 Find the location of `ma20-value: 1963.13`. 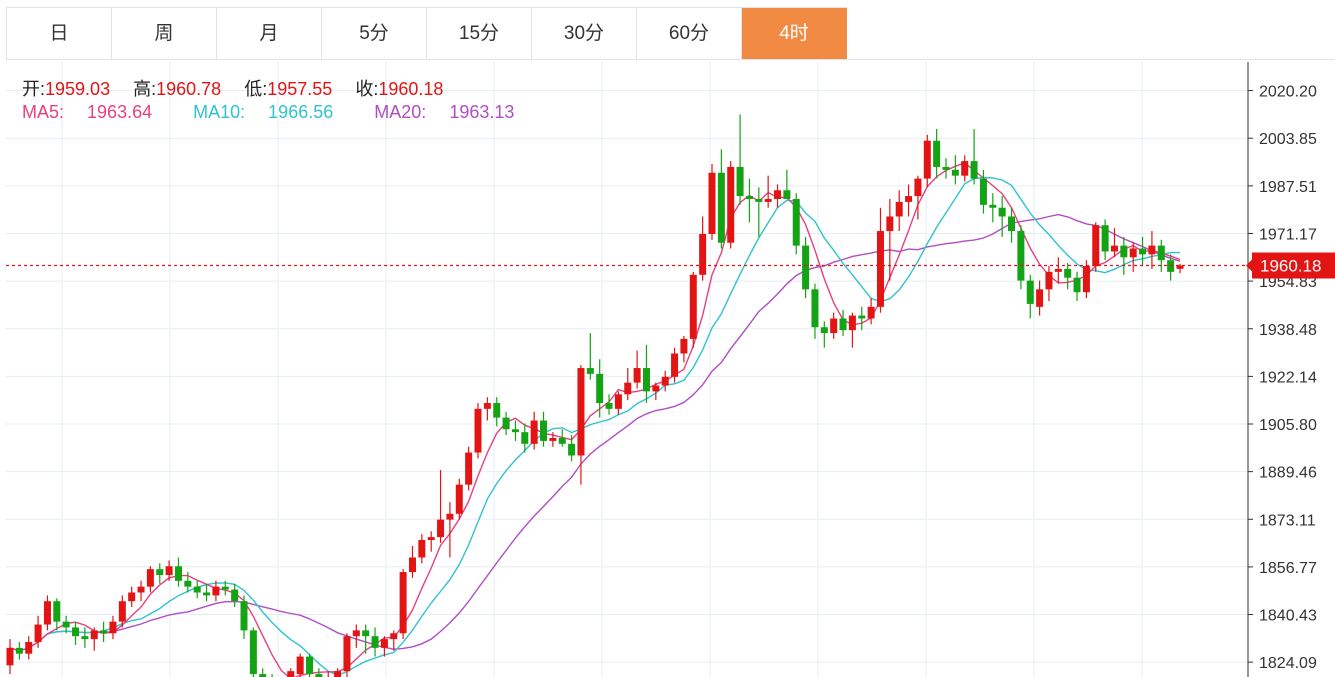

ma20-value: 1963.13 is located at coordinates (482, 112).